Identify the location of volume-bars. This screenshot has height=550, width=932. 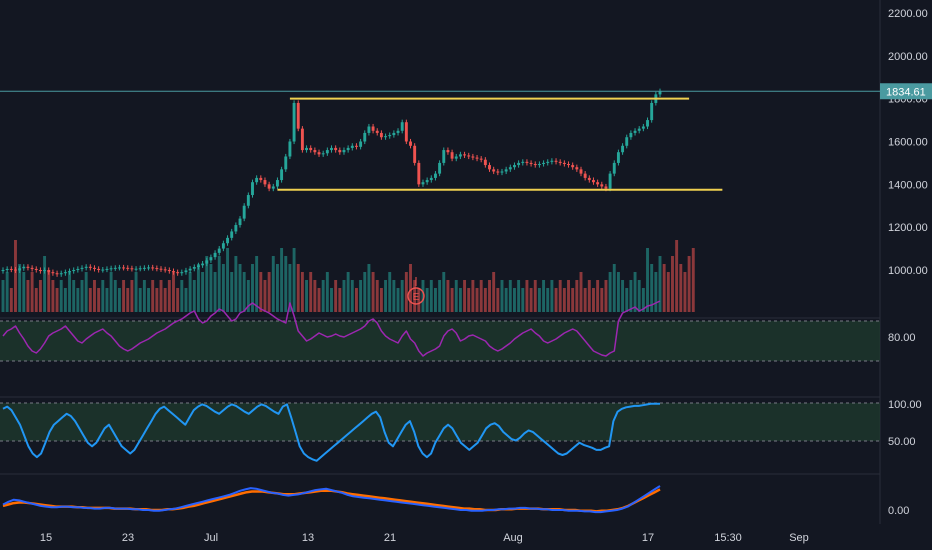
(348, 276).